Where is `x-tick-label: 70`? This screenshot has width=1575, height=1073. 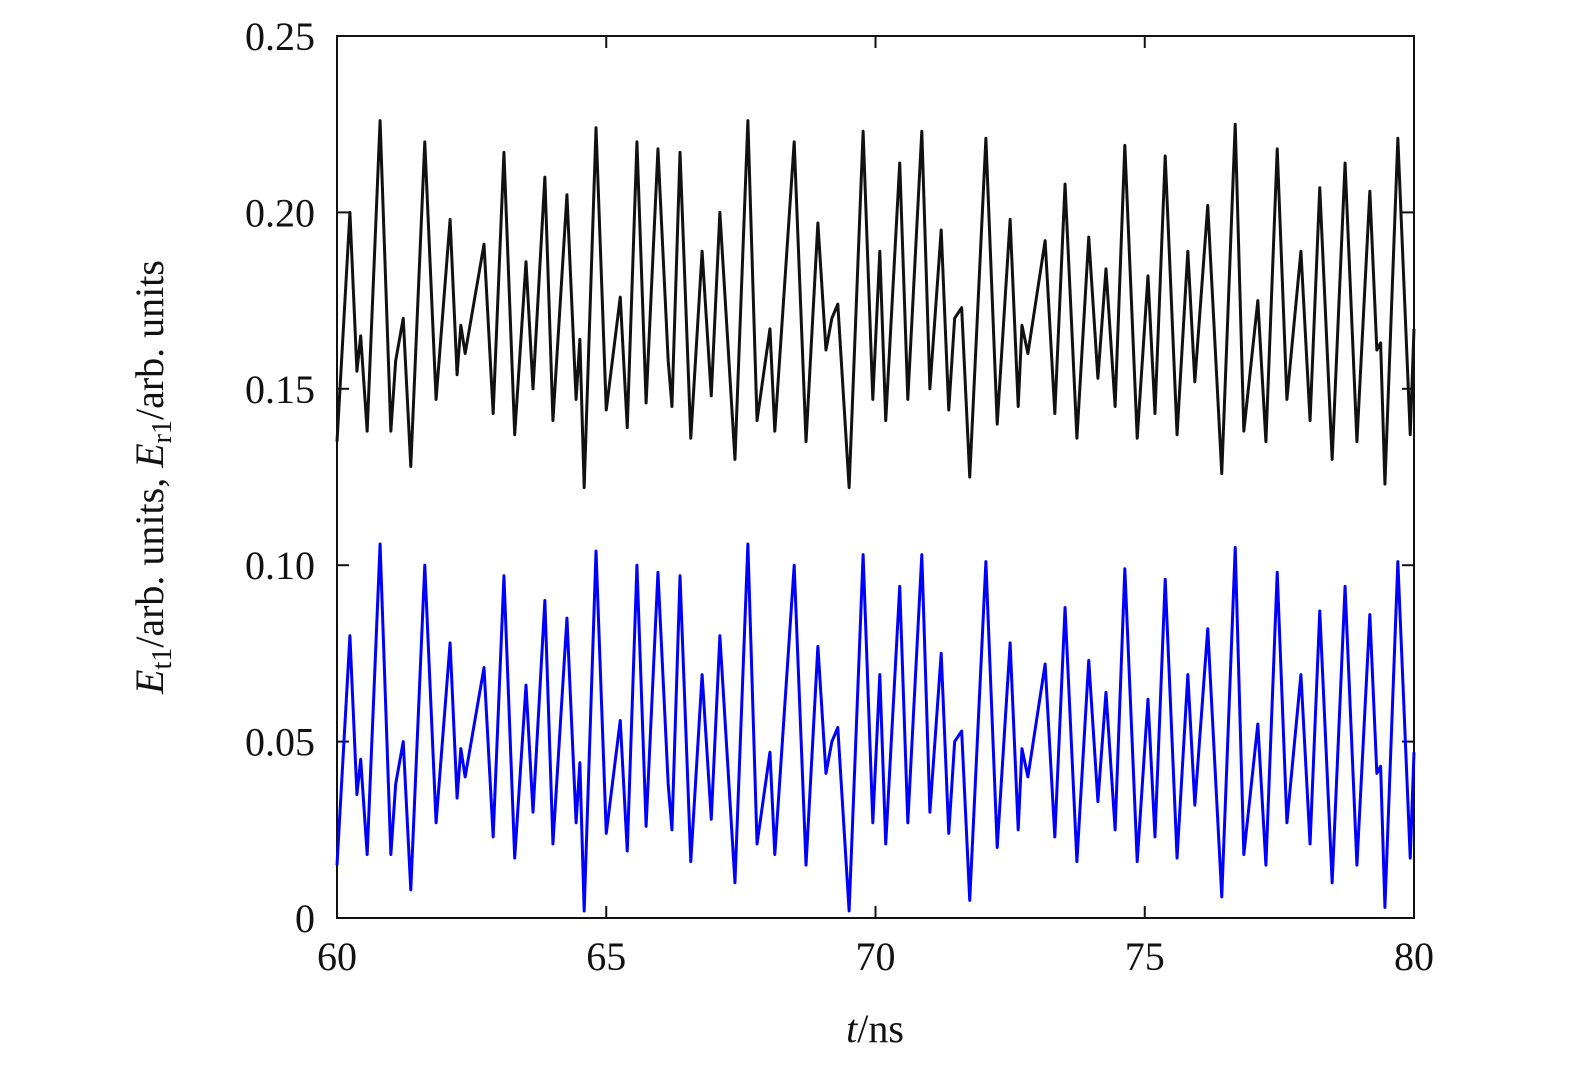
x-tick-label: 70 is located at coordinates (876, 956).